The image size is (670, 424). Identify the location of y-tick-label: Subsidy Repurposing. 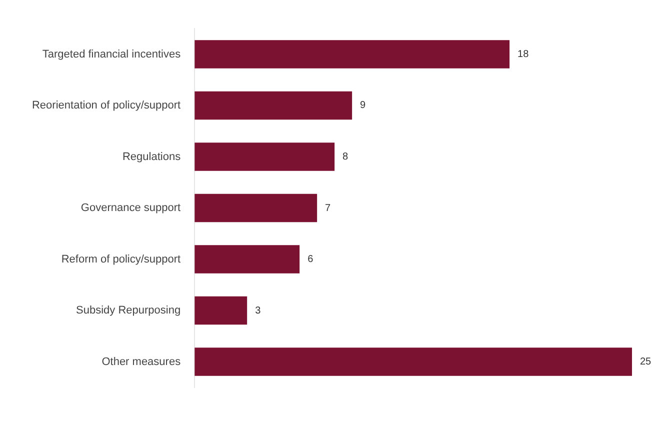
(128, 310).